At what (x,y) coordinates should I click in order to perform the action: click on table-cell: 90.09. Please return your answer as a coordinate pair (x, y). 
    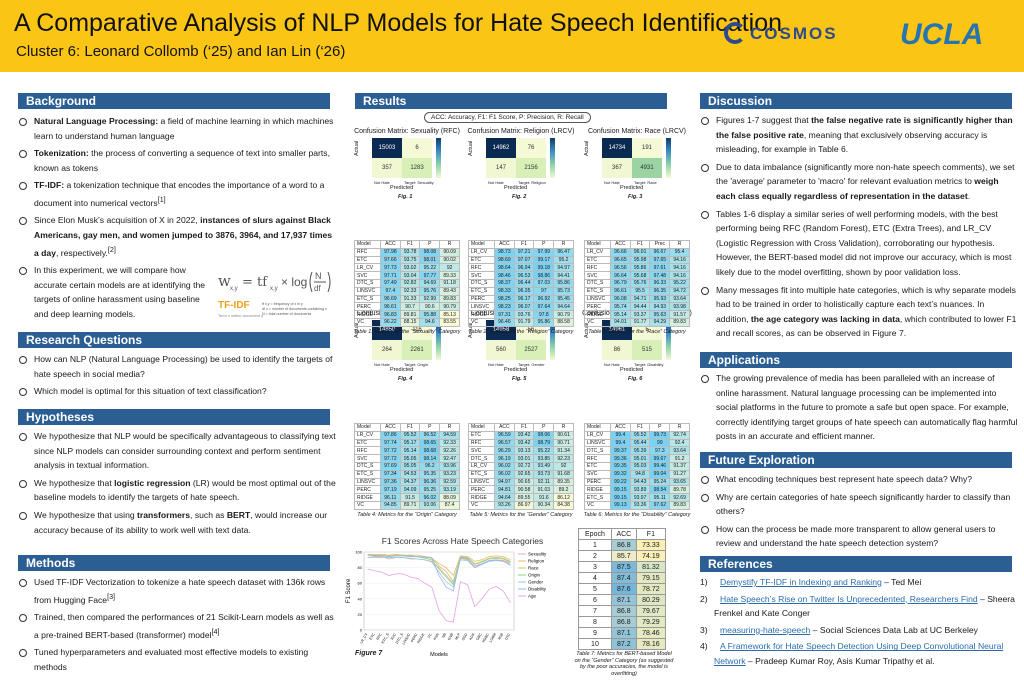
    Looking at the image, I should click on (449, 252).